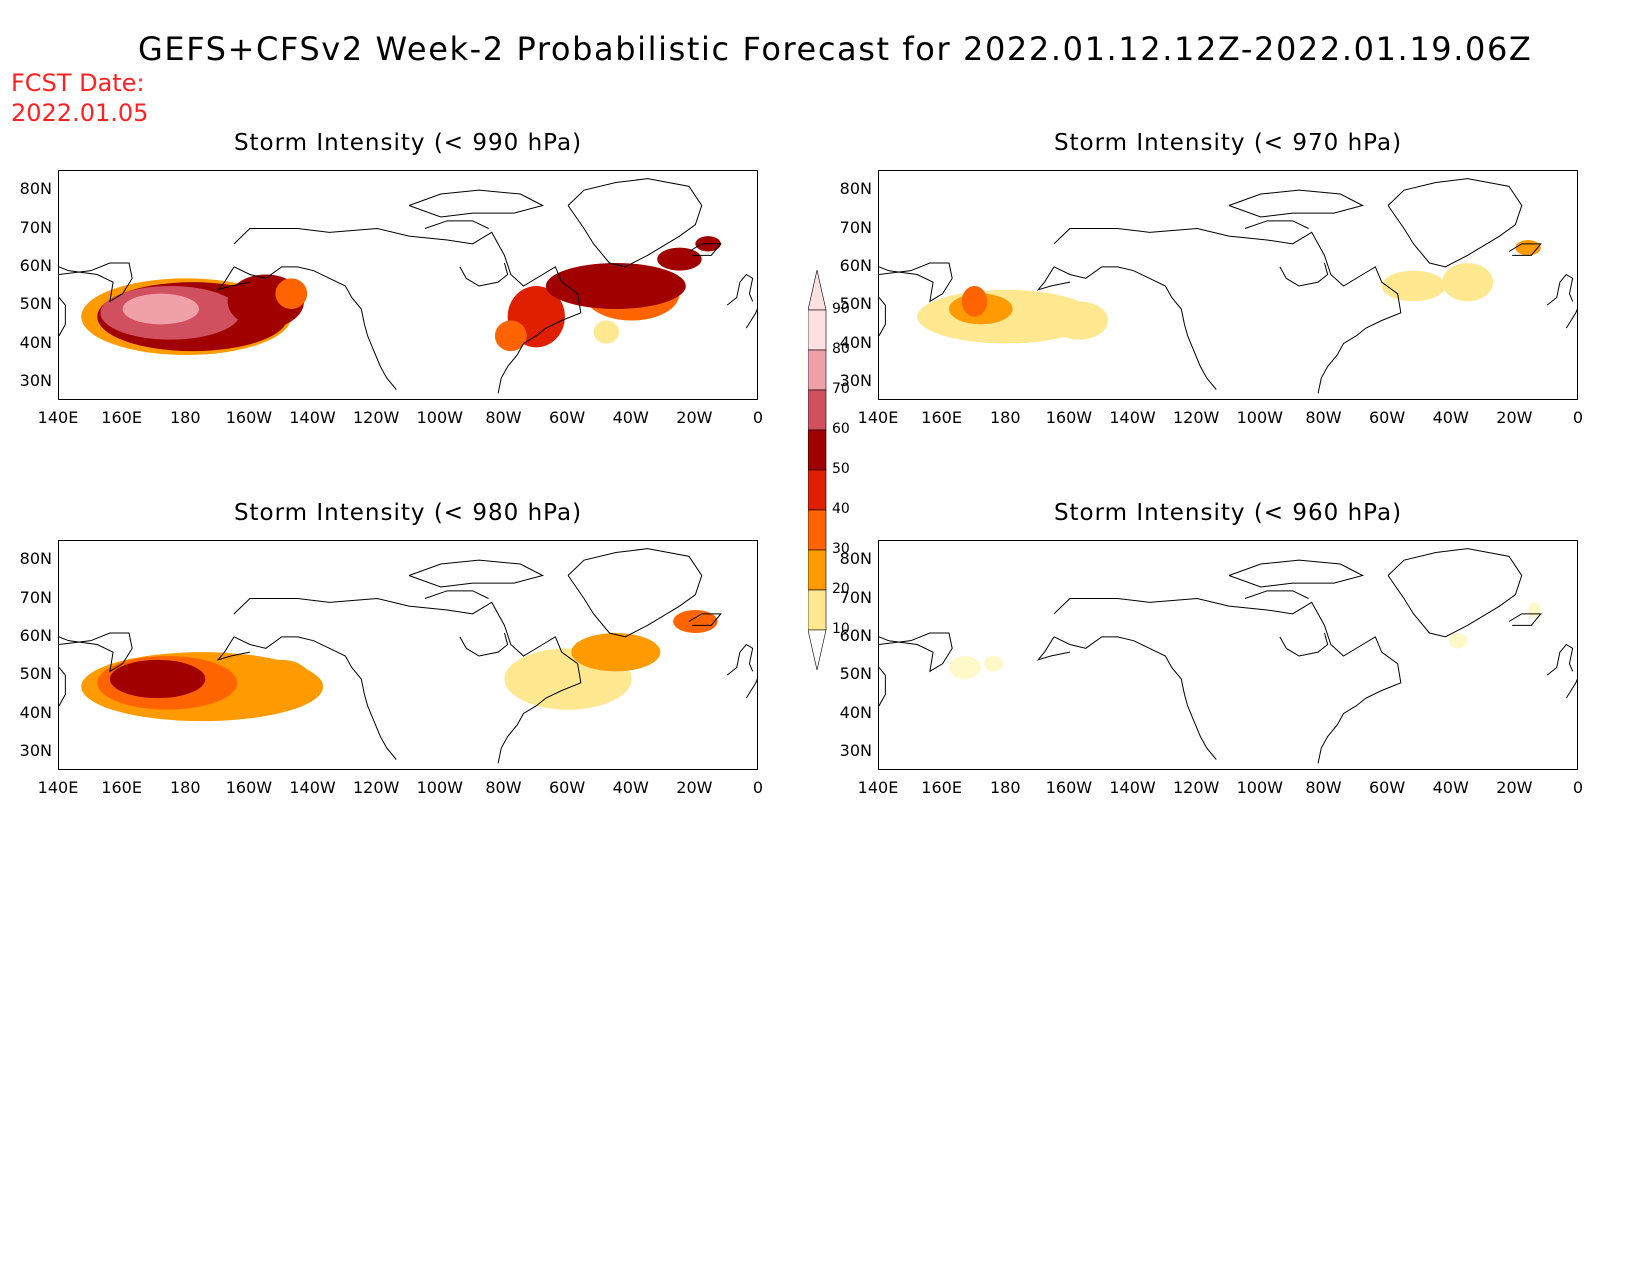  I want to click on colorbar-label: 60, so click(841, 429).